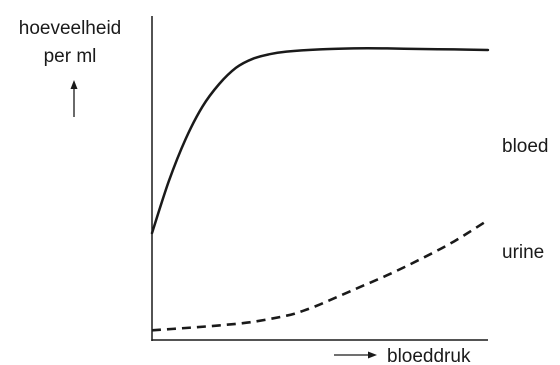 The image size is (560, 365). What do you see at coordinates (525, 146) in the screenshot?
I see `series-label-bloed: bloed` at bounding box center [525, 146].